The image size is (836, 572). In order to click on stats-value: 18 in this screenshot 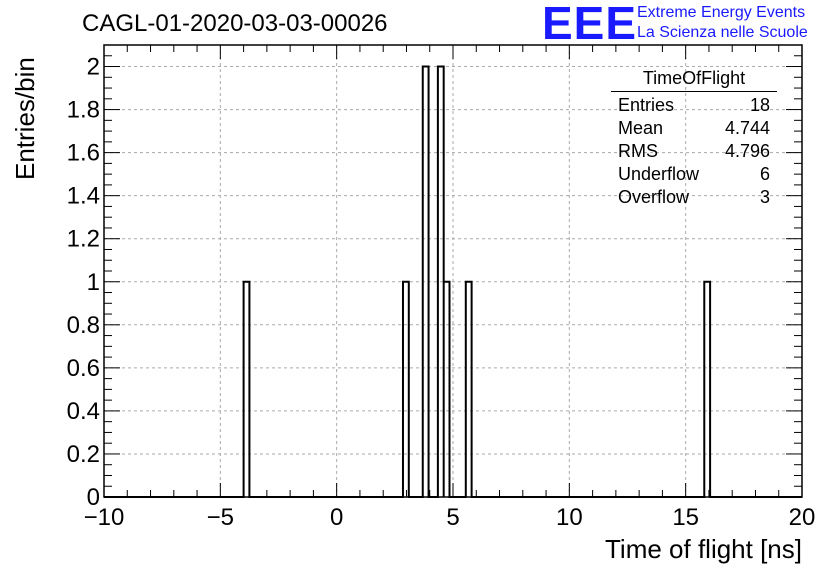, I will do `click(759, 105)`.